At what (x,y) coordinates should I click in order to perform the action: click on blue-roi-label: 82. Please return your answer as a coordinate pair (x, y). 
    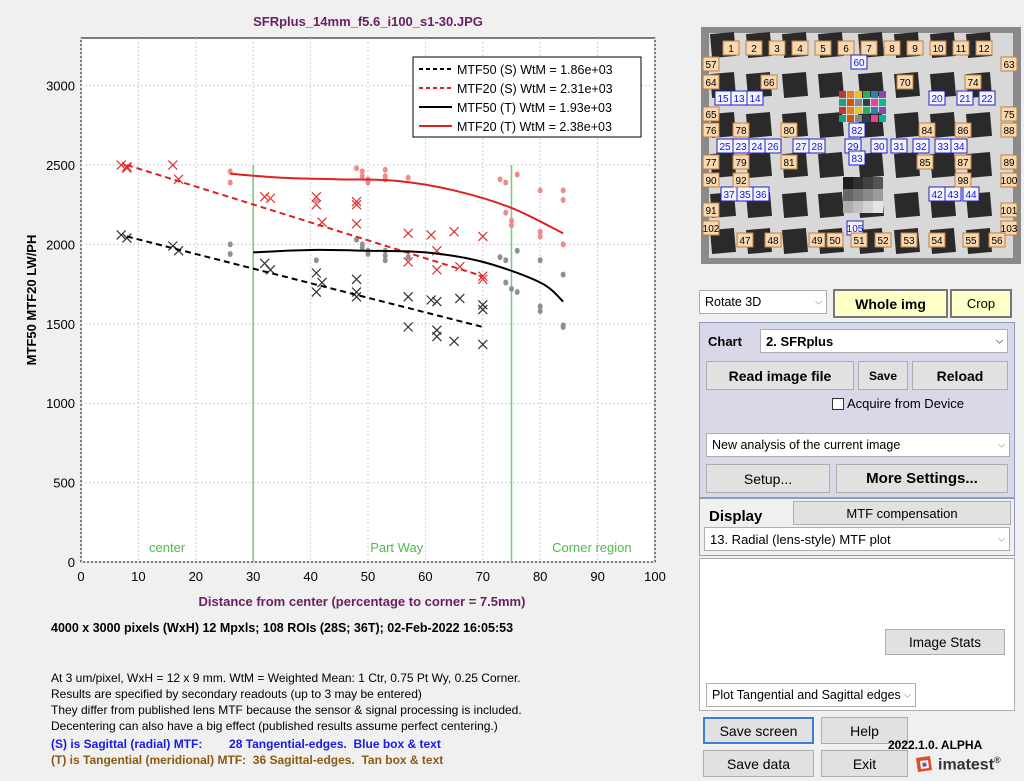
    Looking at the image, I should click on (857, 131).